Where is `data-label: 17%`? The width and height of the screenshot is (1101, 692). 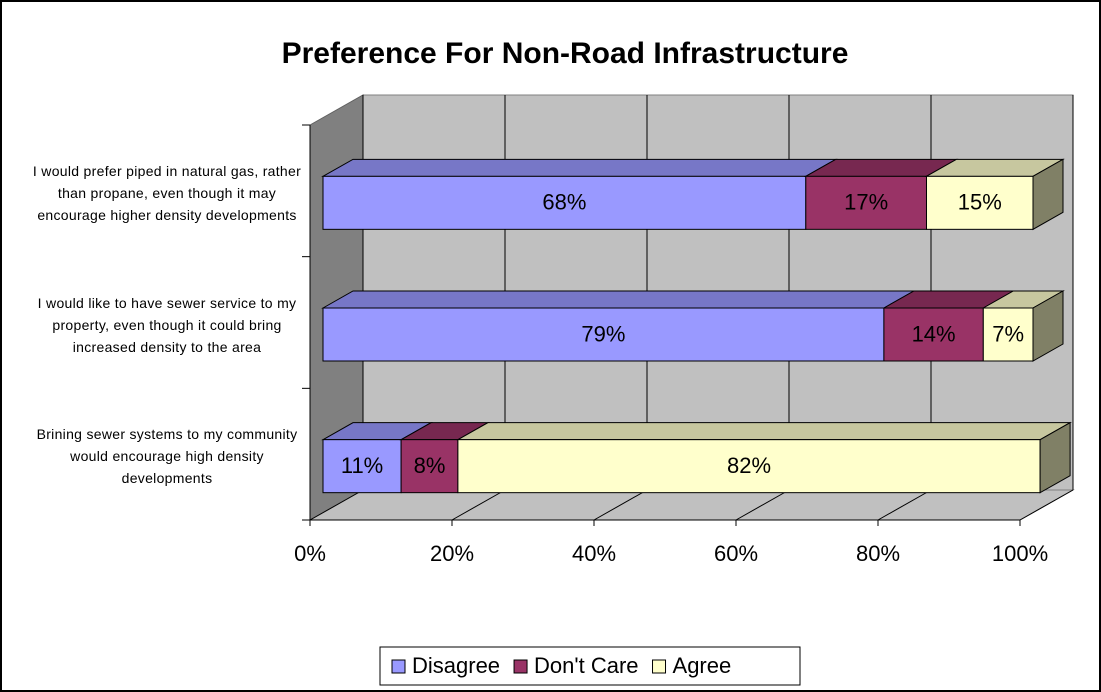
data-label: 17% is located at coordinates (866, 202).